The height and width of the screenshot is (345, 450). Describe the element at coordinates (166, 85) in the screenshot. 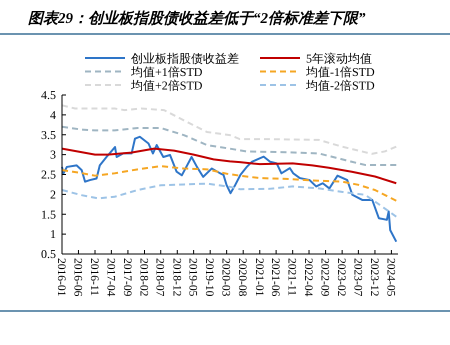

I see `legend-label: 均值+2倍STD` at that location.